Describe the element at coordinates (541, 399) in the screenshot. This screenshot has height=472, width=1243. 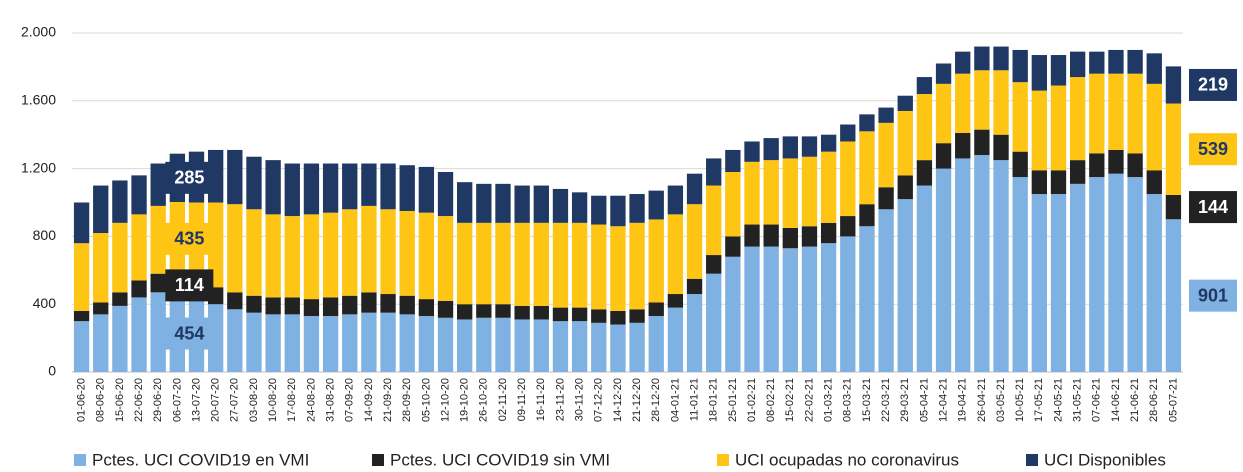
I see `x-tick-label: 16-11-20` at that location.